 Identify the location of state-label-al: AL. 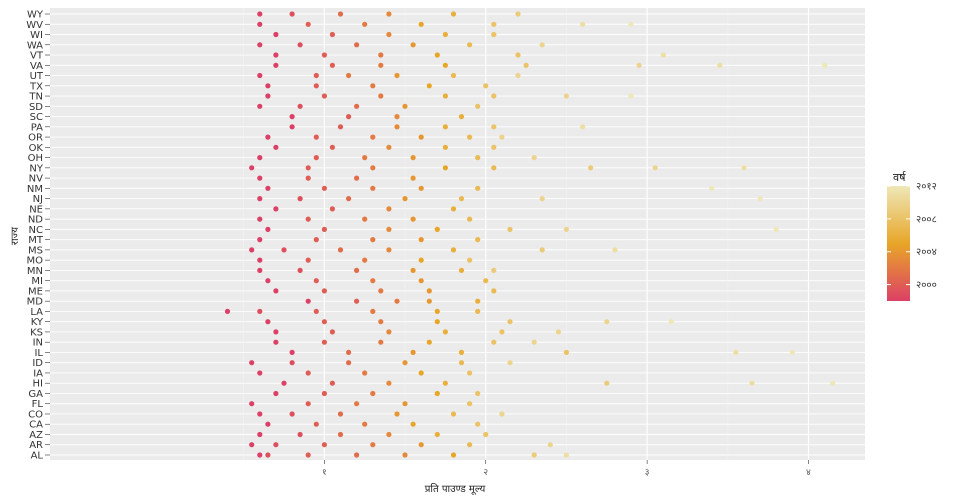
(37, 456).